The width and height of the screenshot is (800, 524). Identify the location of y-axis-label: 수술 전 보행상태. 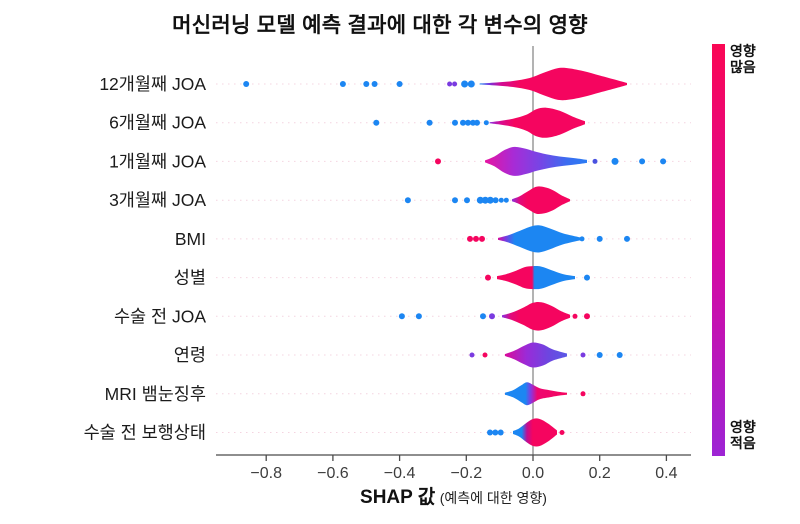
(145, 433).